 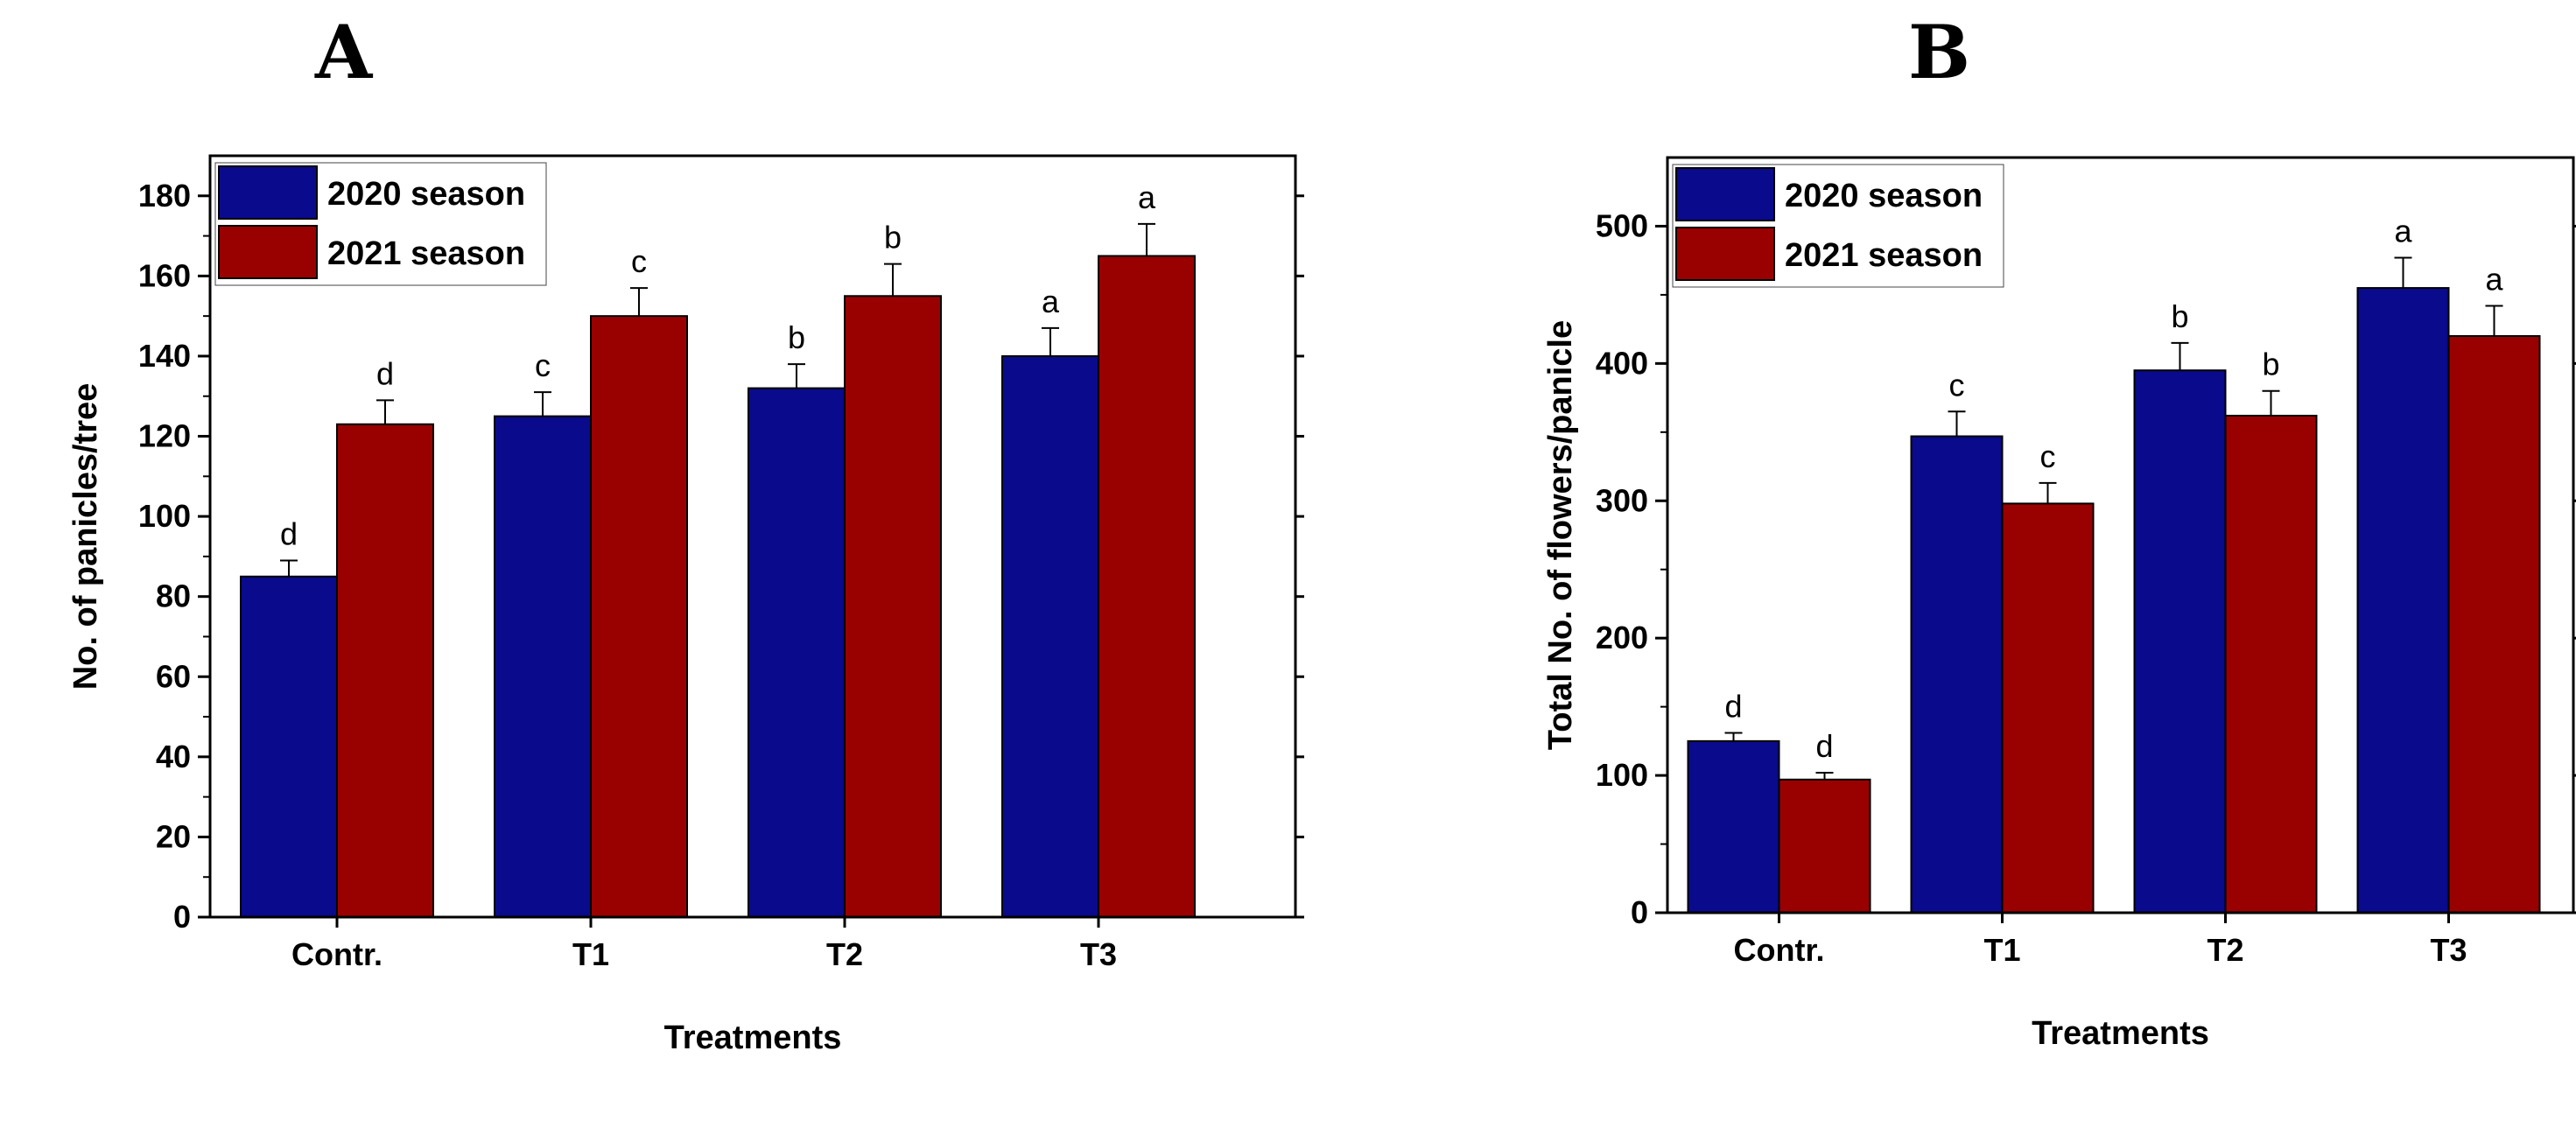 What do you see at coordinates (174, 676) in the screenshot?
I see `y-tick-label: 60` at bounding box center [174, 676].